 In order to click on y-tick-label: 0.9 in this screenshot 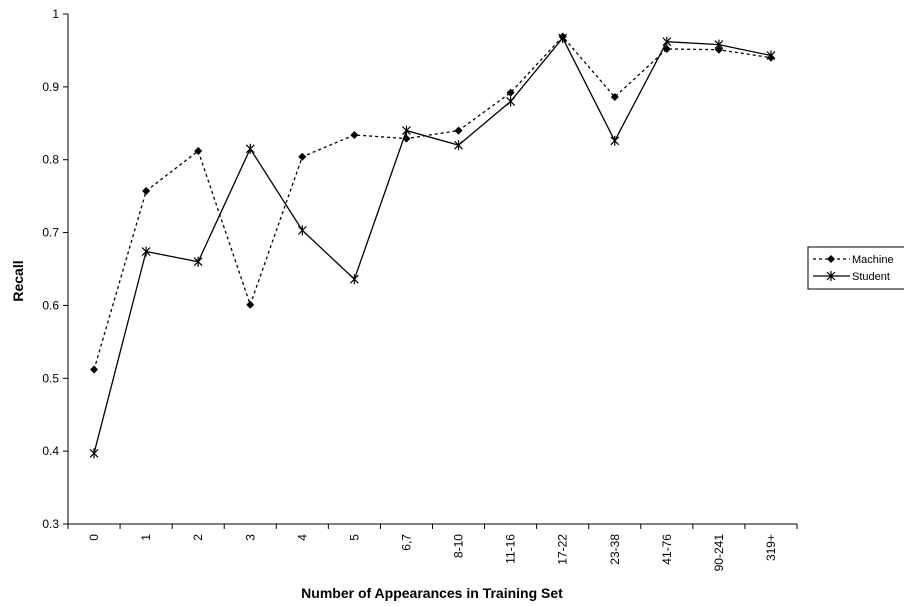, I will do `click(50, 87)`.